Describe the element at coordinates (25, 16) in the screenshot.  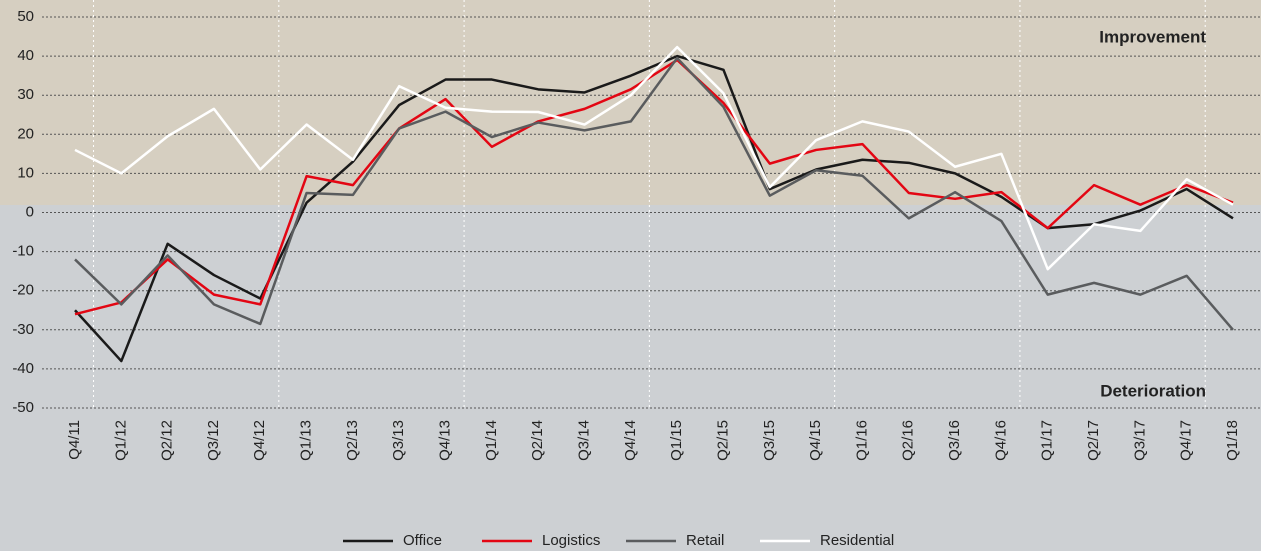
I see `y-tick-label: 50` at that location.